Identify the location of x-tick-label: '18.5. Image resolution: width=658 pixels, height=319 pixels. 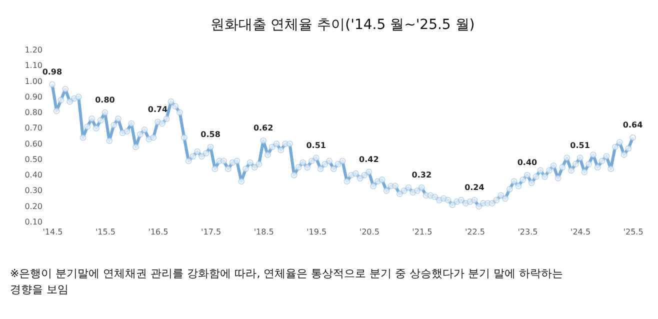
(264, 232).